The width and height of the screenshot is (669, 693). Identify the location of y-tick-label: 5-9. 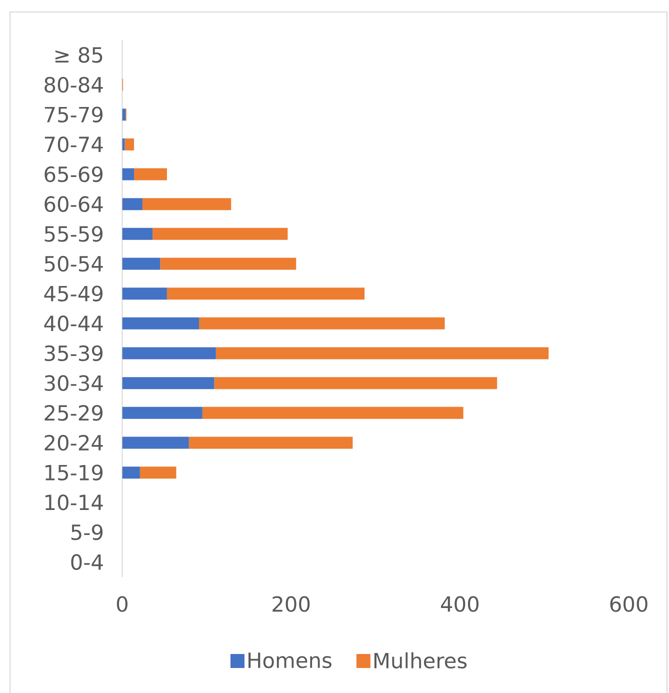
(87, 532).